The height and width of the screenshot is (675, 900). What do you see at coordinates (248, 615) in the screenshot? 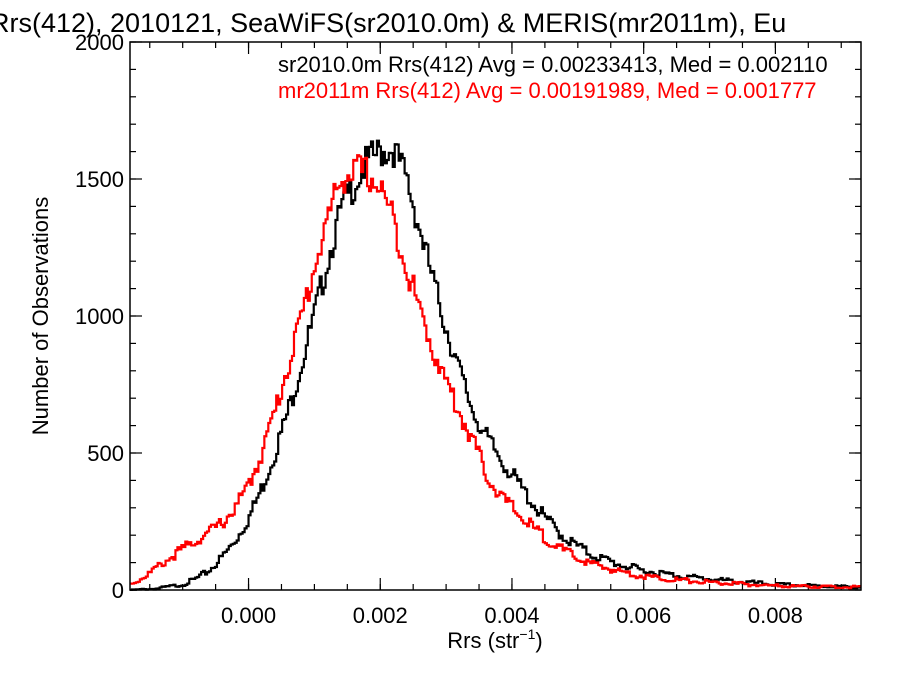
I see `x-tick-label: 0.000` at bounding box center [248, 615].